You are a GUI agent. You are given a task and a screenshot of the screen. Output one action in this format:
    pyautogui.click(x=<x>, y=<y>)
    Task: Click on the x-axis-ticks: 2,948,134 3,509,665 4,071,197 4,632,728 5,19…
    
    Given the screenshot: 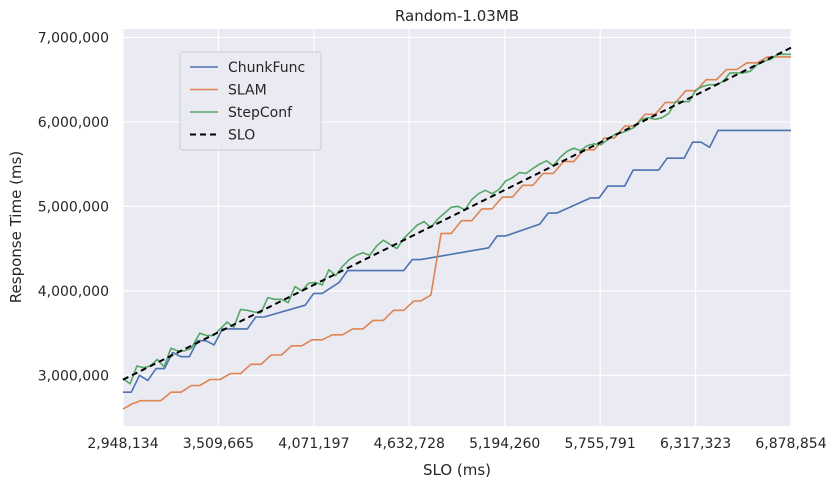 What is the action you would take?
    pyautogui.click(x=456, y=444)
    